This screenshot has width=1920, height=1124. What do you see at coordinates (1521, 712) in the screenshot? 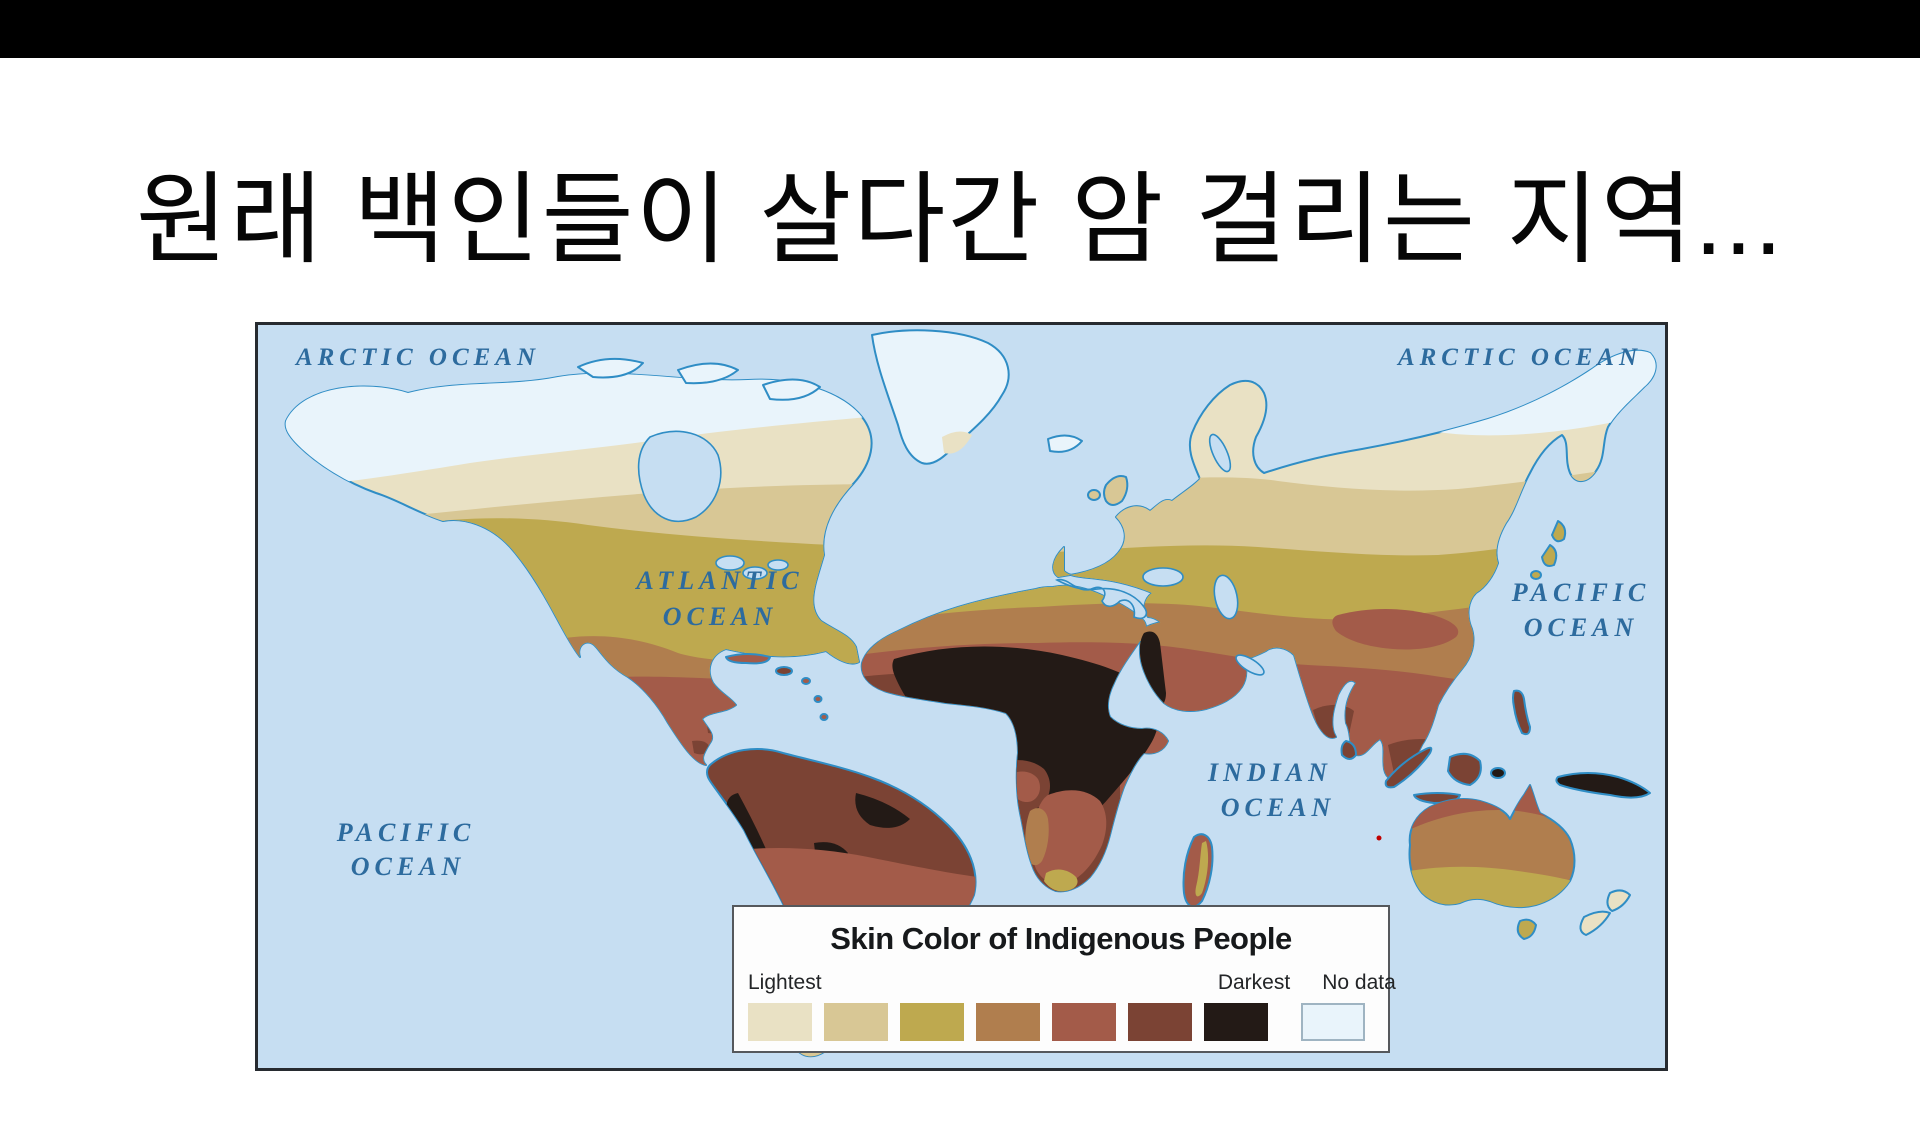
I see `philippines` at bounding box center [1521, 712].